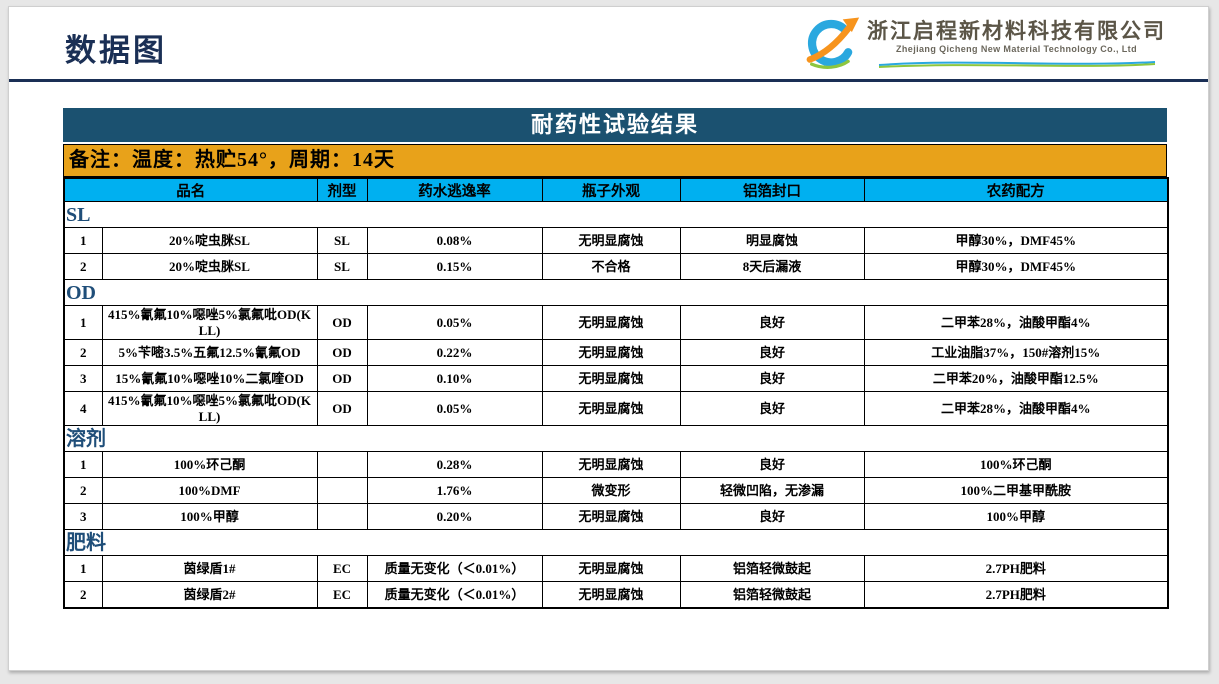 Image resolution: width=1219 pixels, height=684 pixels. Describe the element at coordinates (611, 189) in the screenshot. I see `table-header-cell: 瓶子外观` at that location.